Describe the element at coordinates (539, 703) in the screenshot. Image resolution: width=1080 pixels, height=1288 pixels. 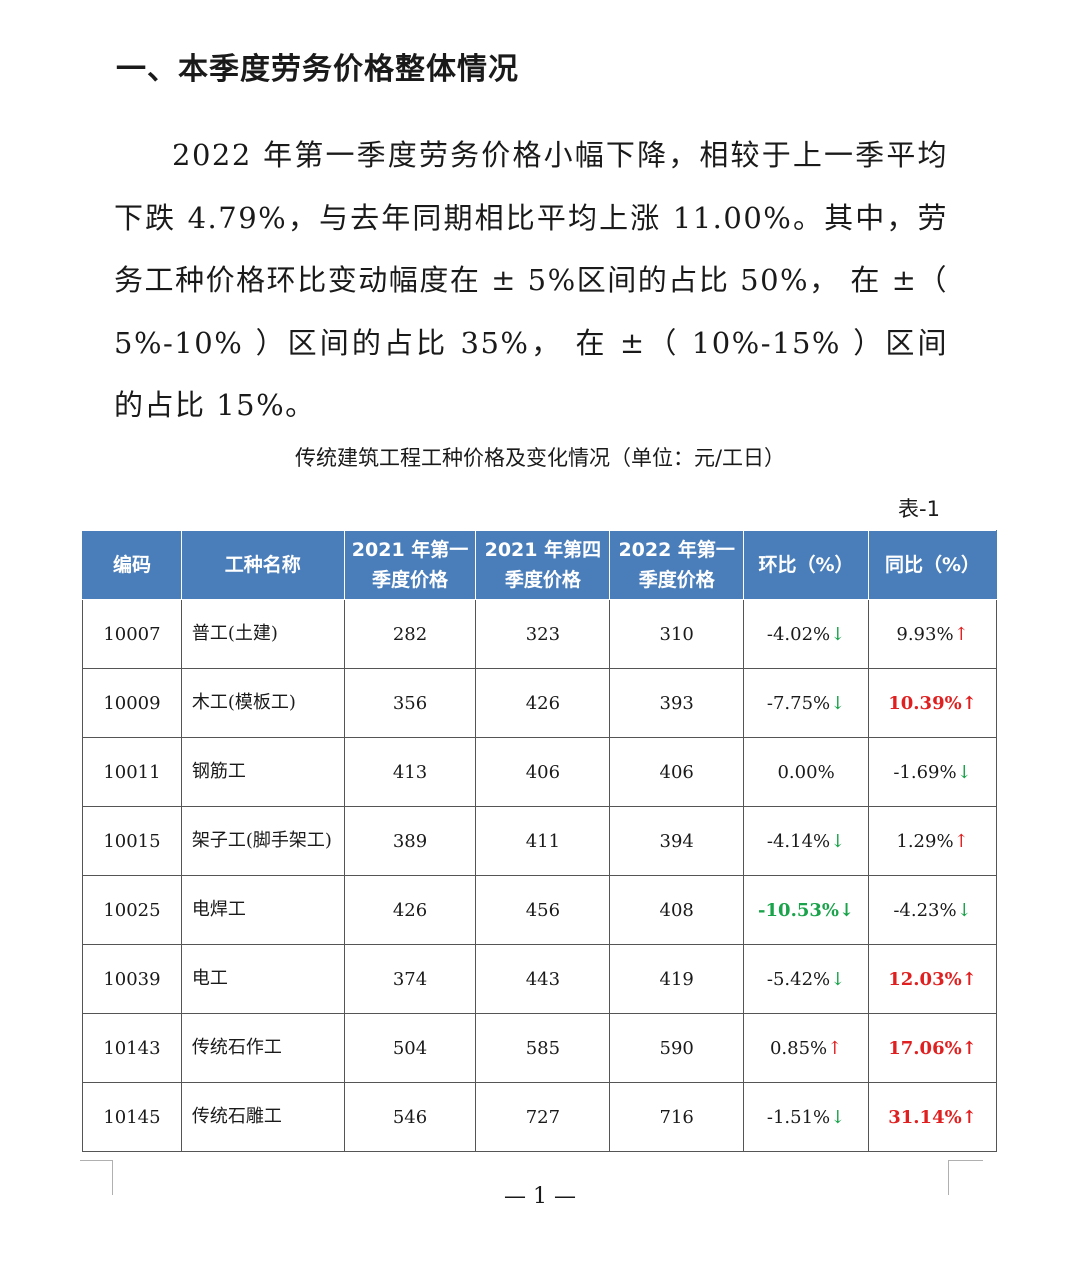
I see `table-row: 10009 木工(模板工) 356 426 393 -7.75%↓ 10.39%↑` at that location.